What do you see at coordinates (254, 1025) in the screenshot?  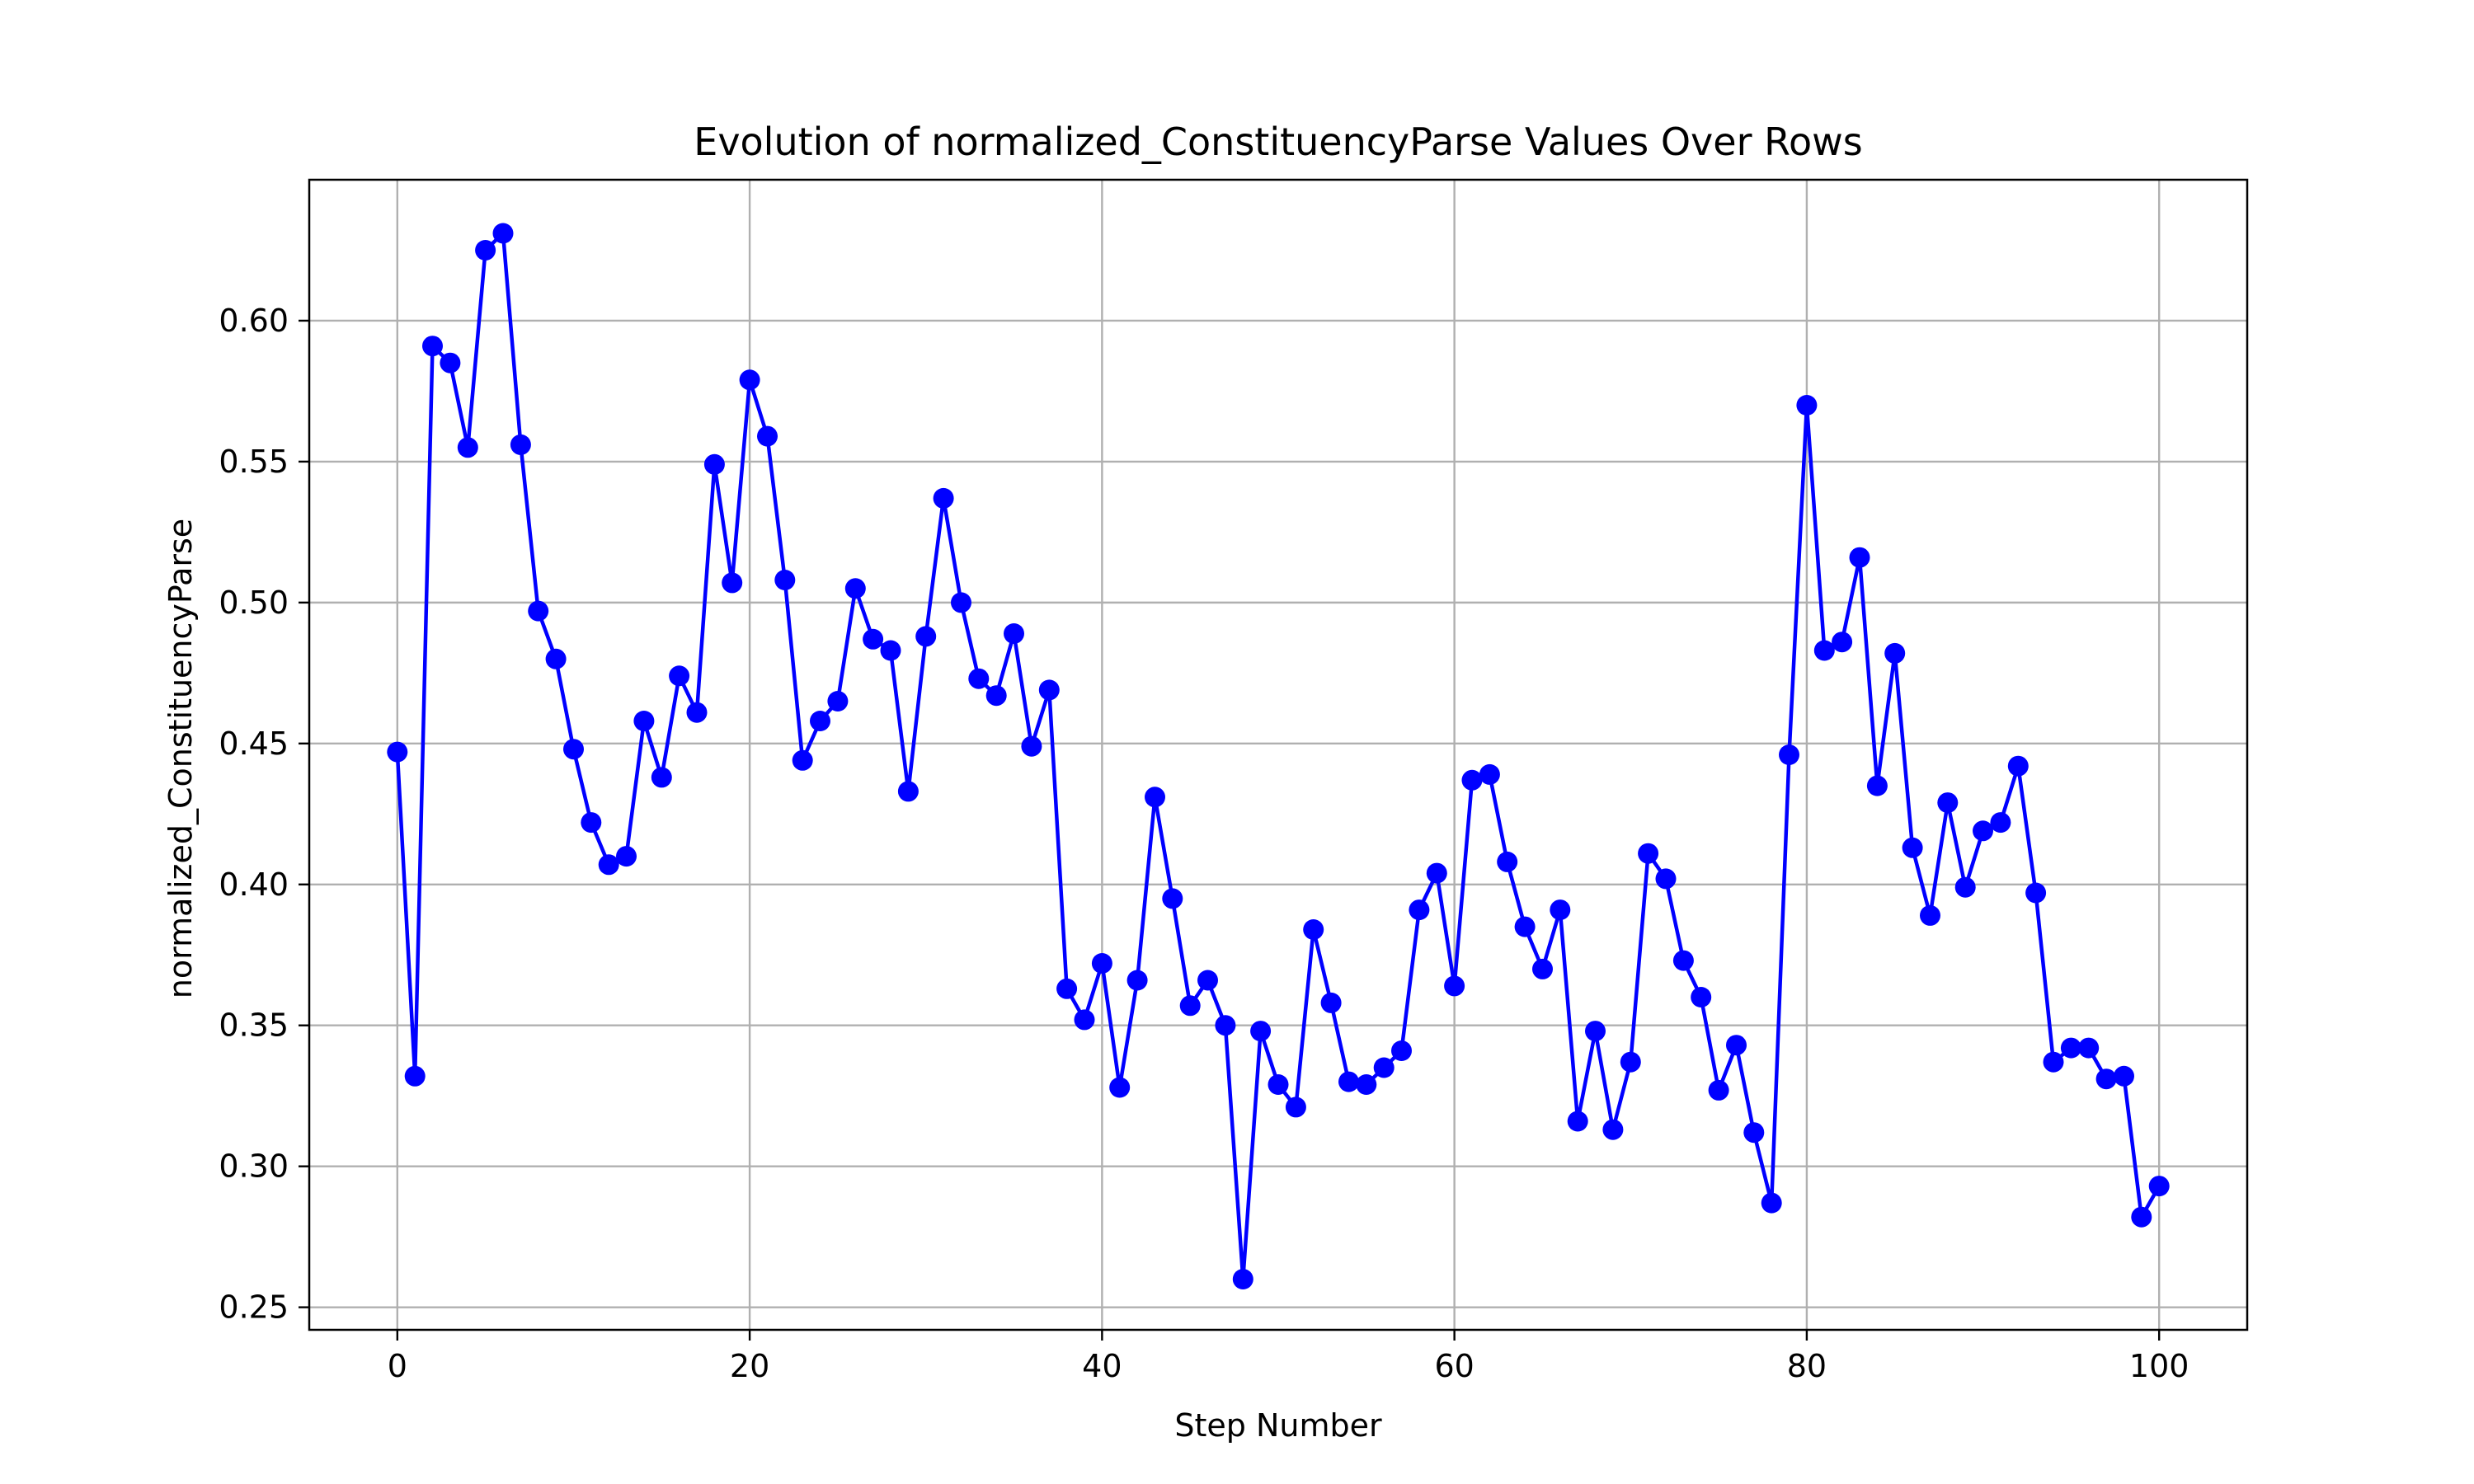 I see `y-tick-label: 0.35` at bounding box center [254, 1025].